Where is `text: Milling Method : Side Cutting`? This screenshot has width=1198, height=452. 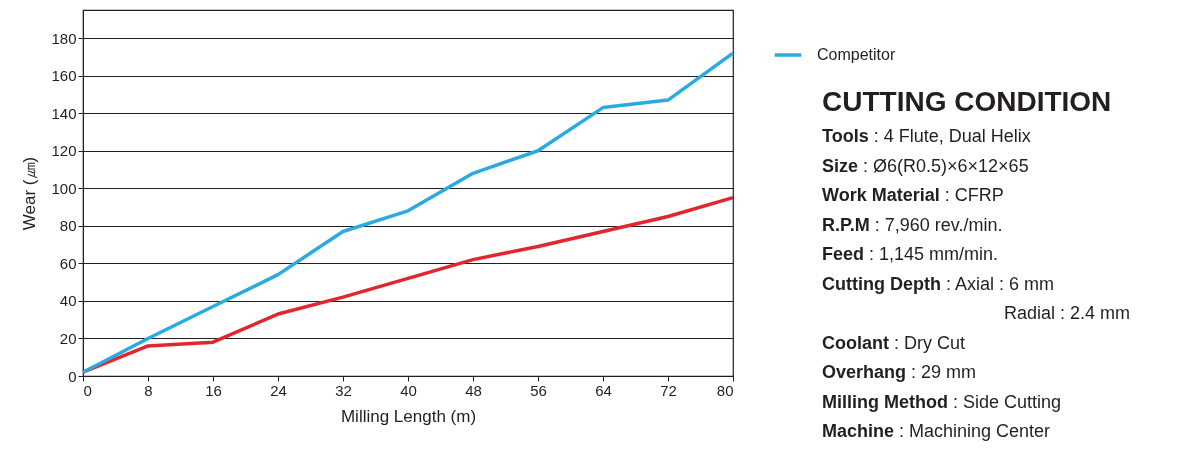 text: Milling Method : Side Cutting is located at coordinates (942, 402).